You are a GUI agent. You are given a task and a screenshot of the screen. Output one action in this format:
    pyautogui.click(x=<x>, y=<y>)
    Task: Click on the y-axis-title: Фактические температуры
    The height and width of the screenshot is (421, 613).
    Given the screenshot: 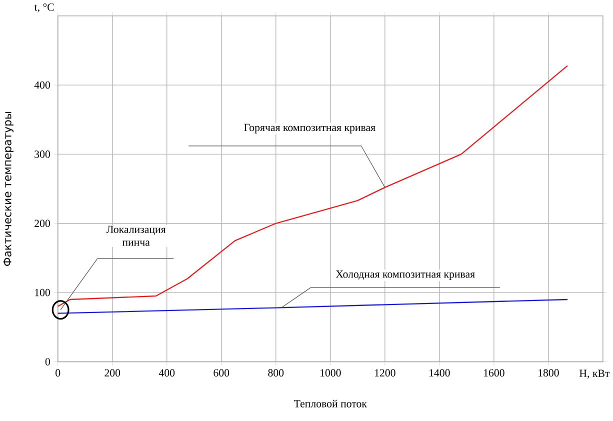 What is the action you would take?
    pyautogui.click(x=8, y=189)
    